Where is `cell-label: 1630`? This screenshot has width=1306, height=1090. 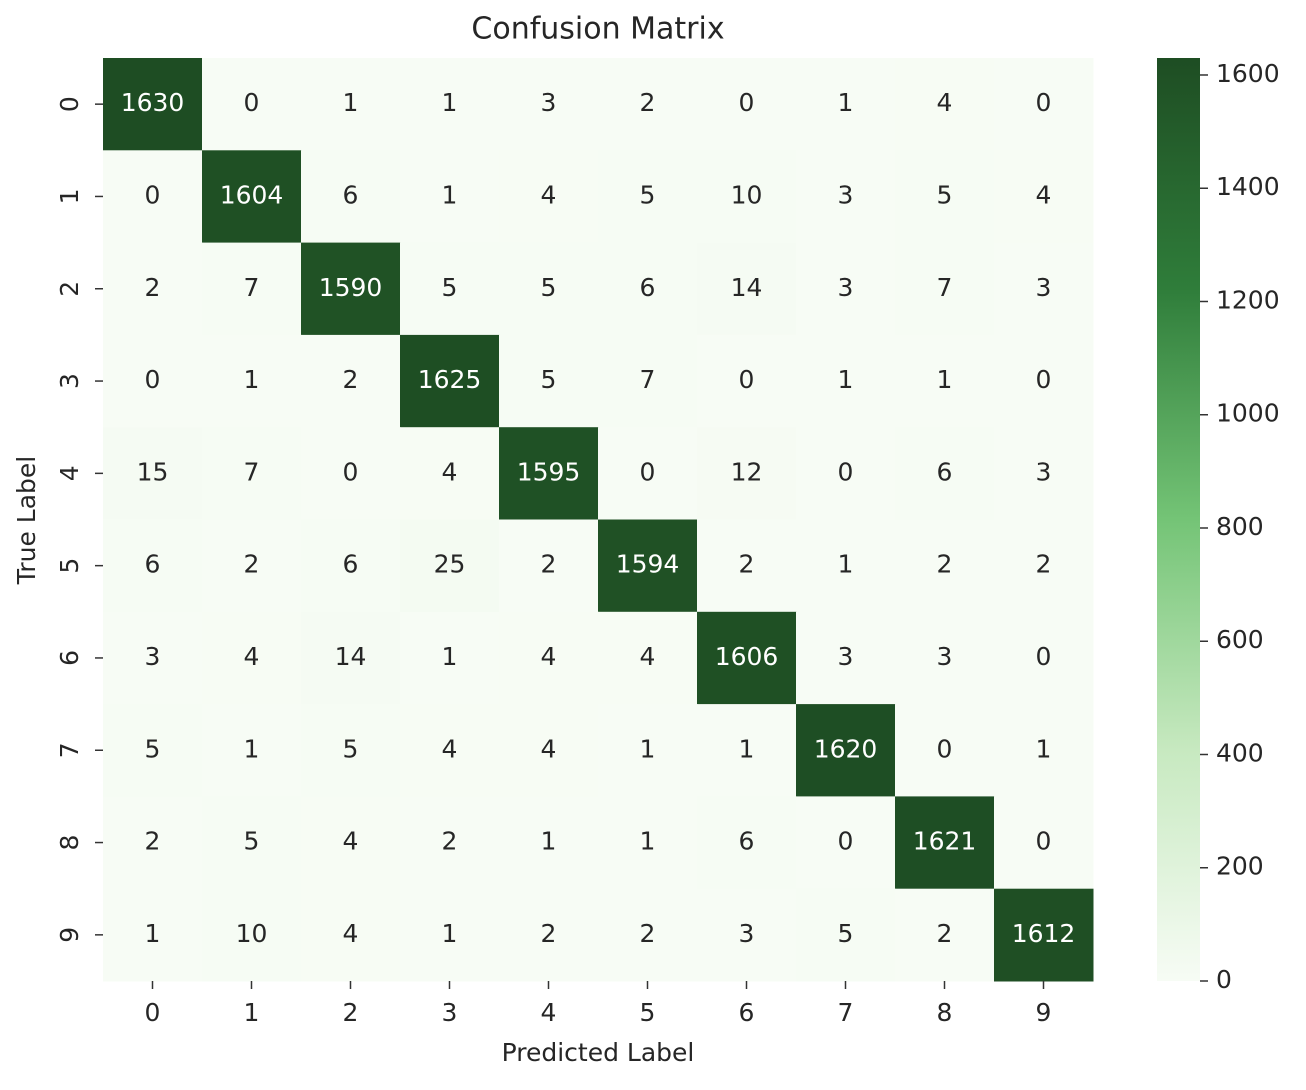 cell-label: 1630 is located at coordinates (153, 102).